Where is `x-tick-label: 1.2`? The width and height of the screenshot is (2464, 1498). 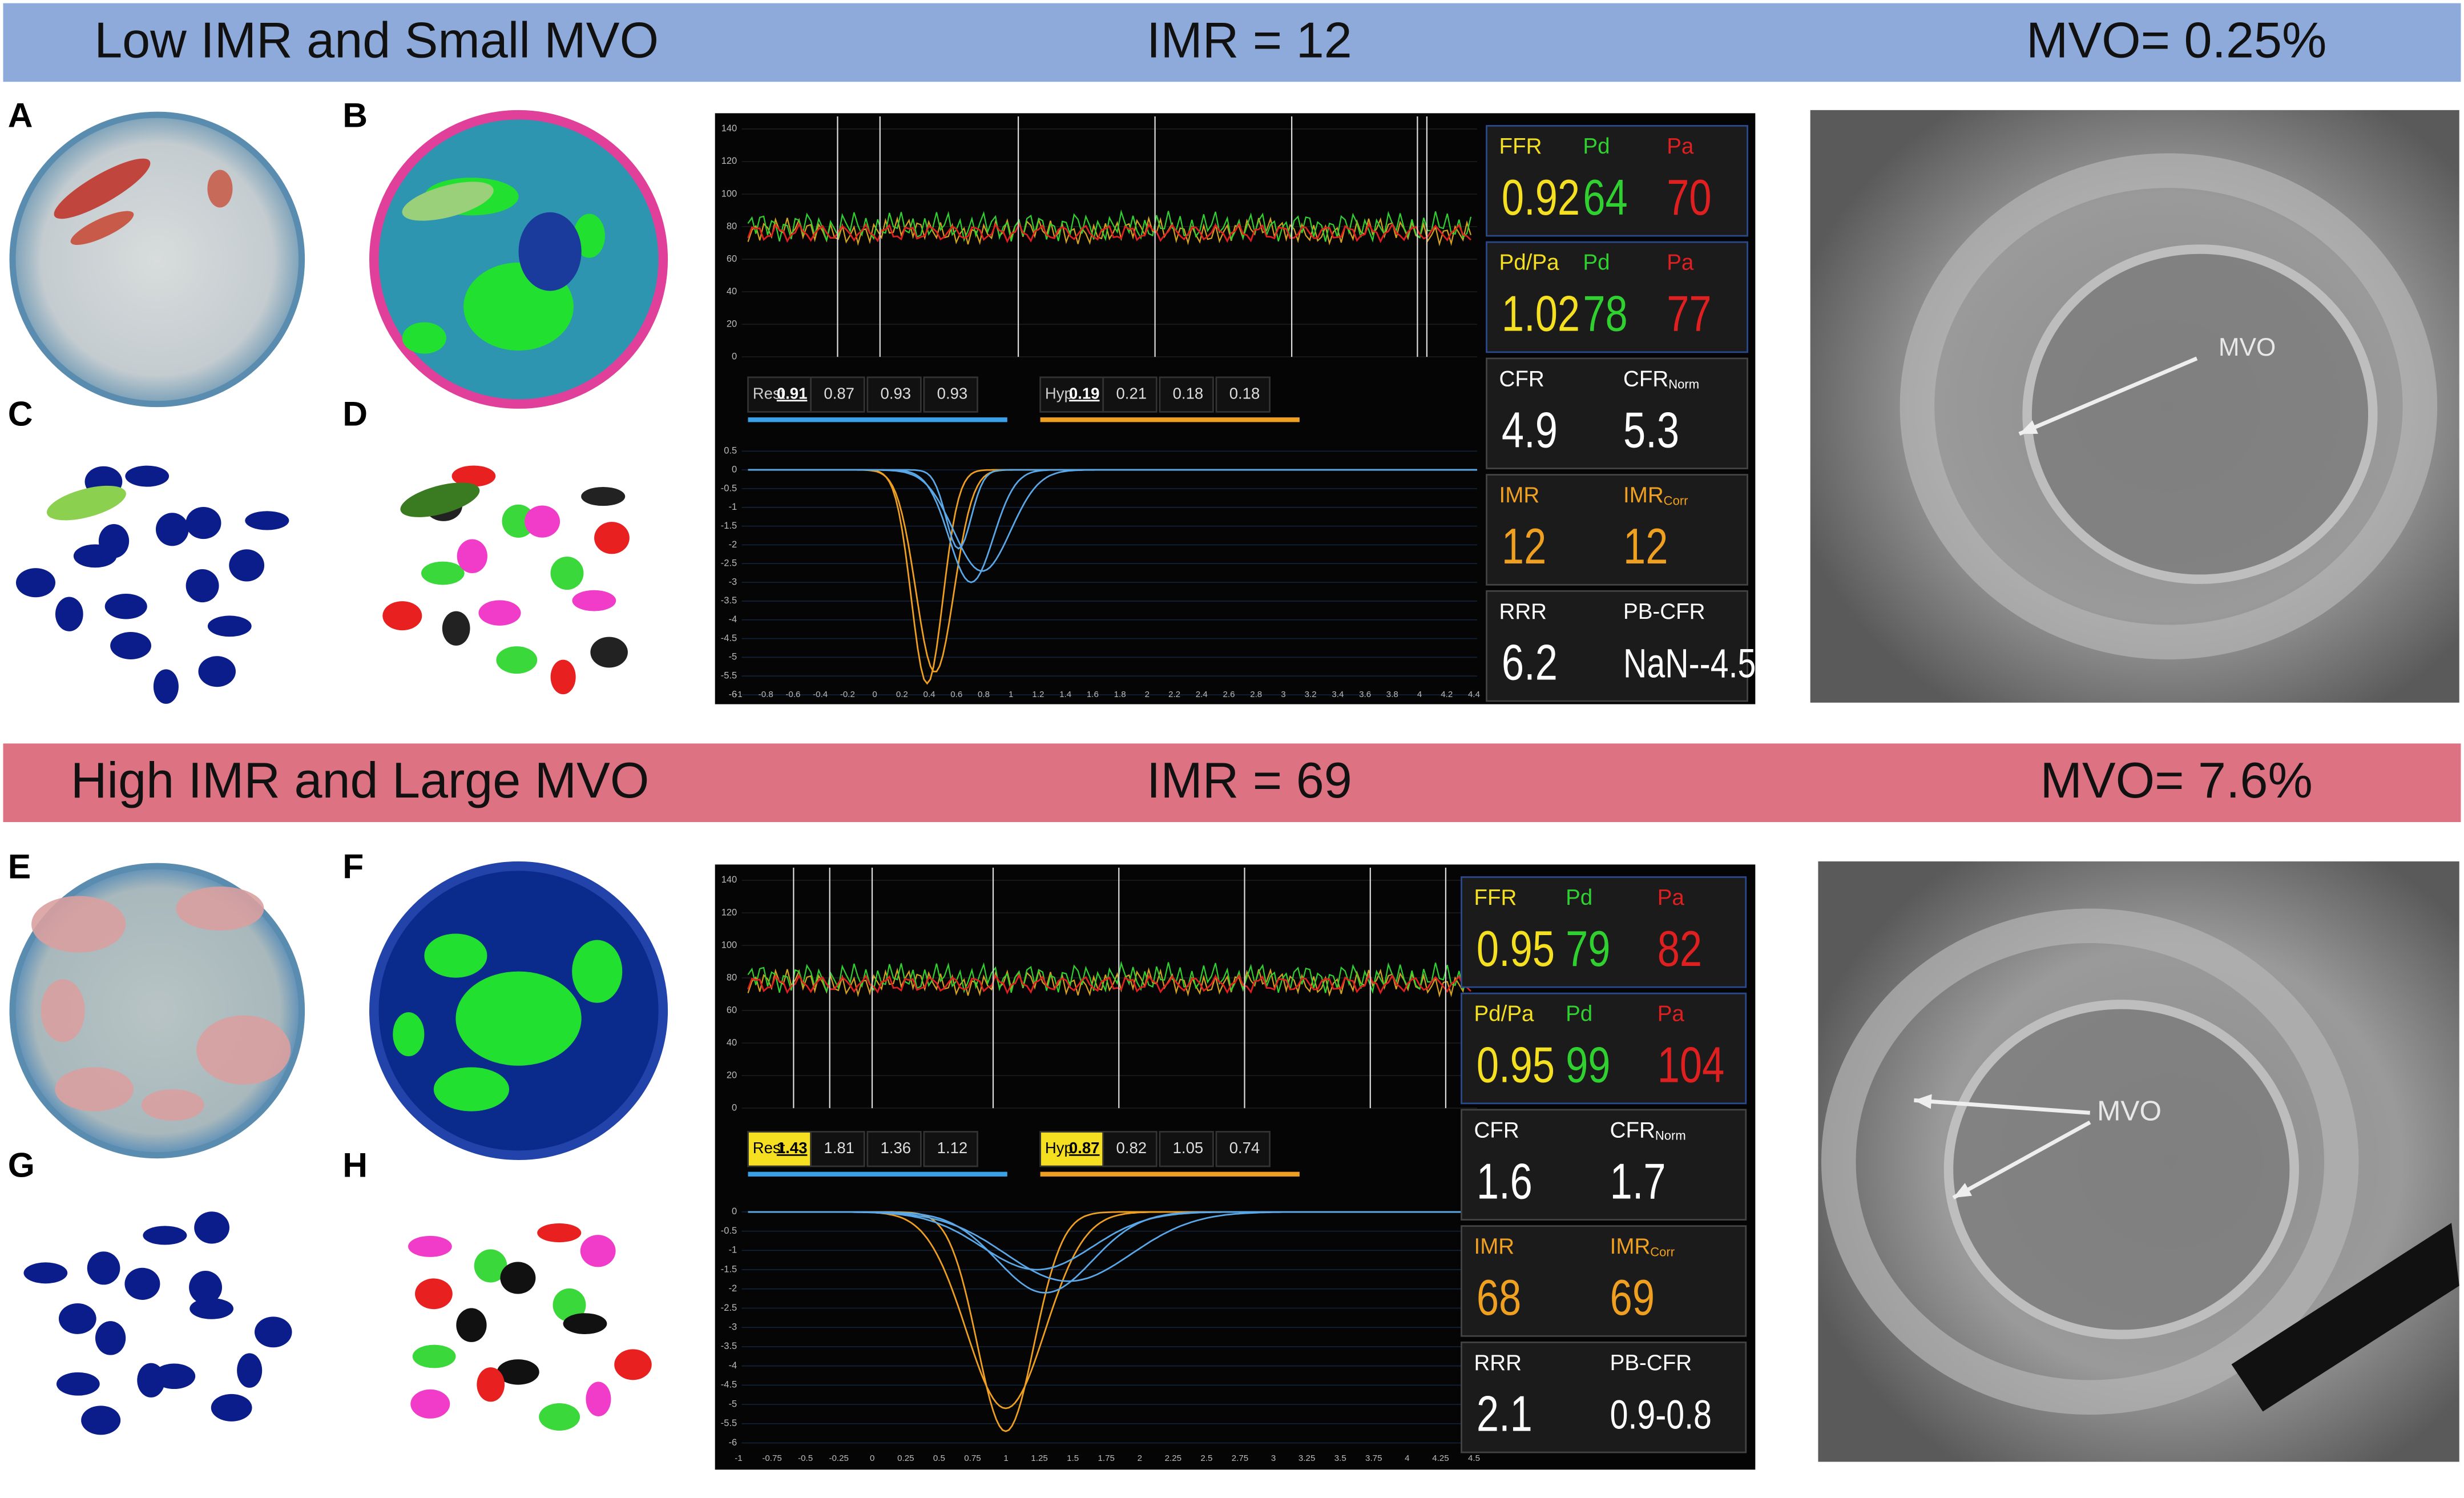
x-tick-label: 1.2 is located at coordinates (1038, 694).